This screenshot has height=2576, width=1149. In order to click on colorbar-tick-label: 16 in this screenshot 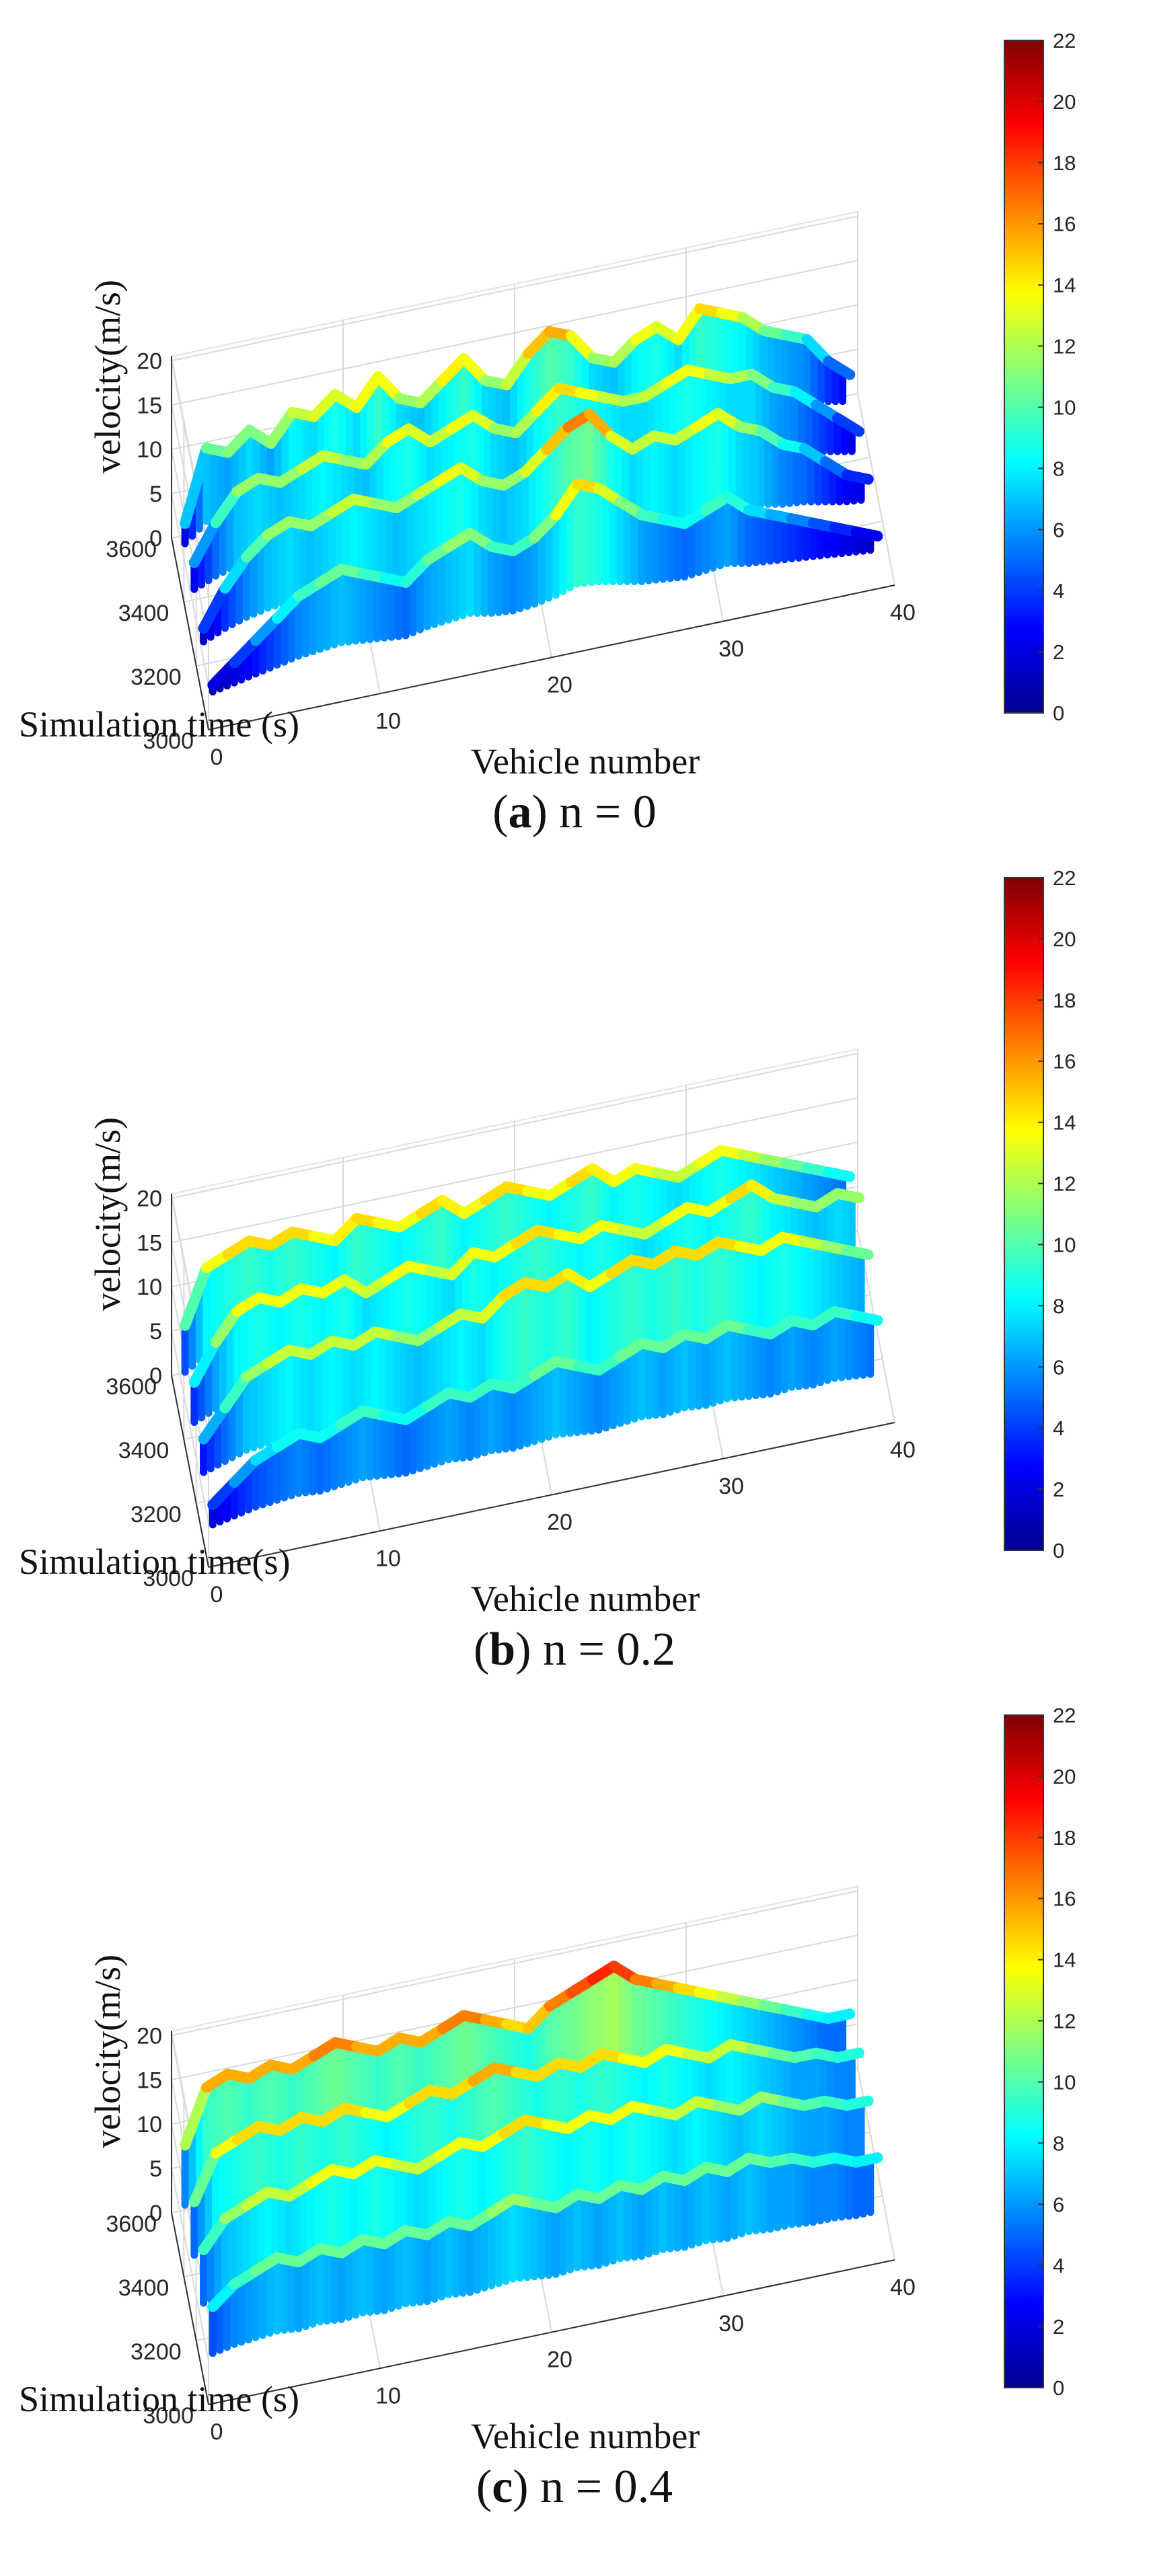, I will do `click(1064, 1061)`.